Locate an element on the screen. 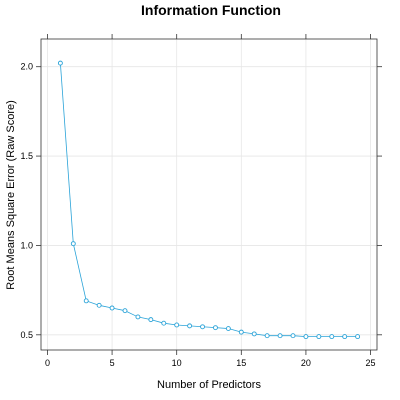 Image resolution: width=400 pixels, height=400 pixels. x-tick-label: 10 is located at coordinates (177, 363).